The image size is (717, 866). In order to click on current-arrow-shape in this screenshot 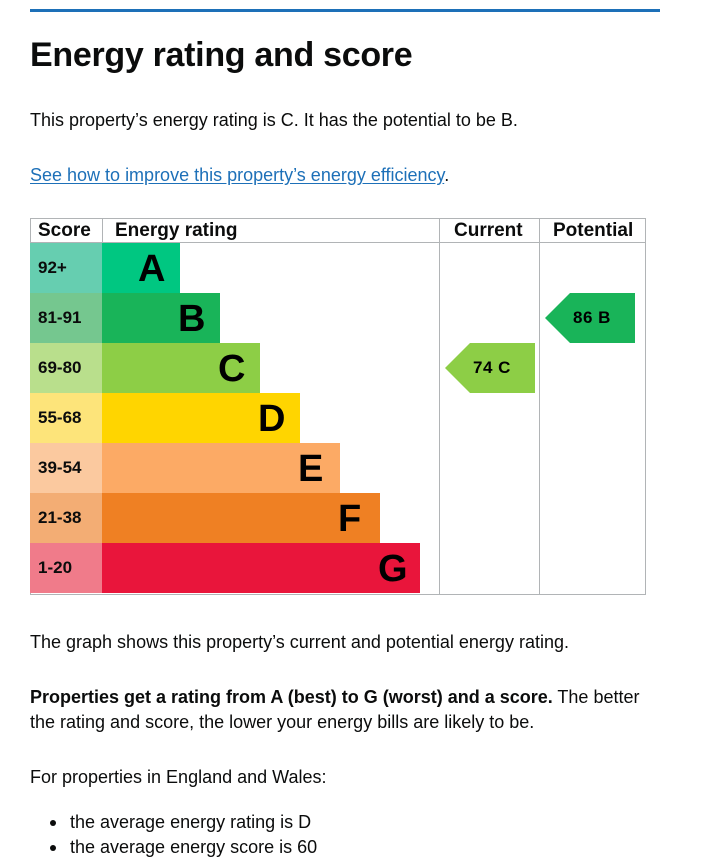, I will do `click(490, 368)`.